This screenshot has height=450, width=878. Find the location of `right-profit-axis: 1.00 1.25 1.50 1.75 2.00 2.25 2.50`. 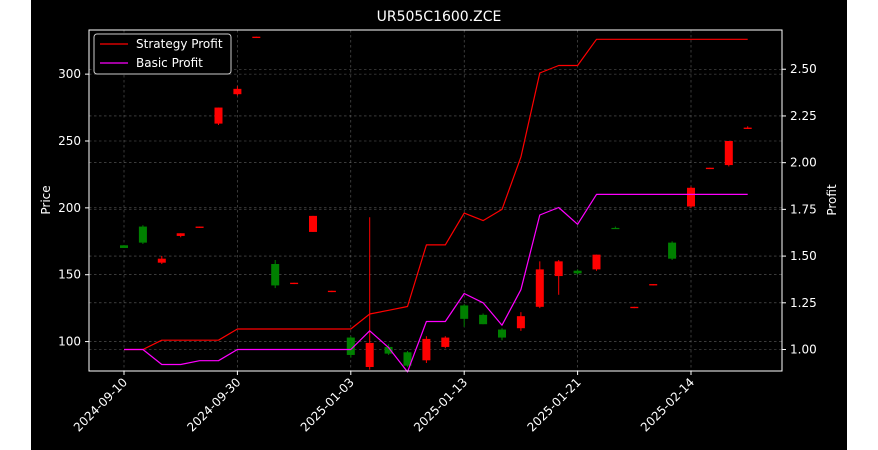

right-profit-axis: 1.00 1.25 1.50 1.75 2.00 2.25 2.50 is located at coordinates (799, 209).